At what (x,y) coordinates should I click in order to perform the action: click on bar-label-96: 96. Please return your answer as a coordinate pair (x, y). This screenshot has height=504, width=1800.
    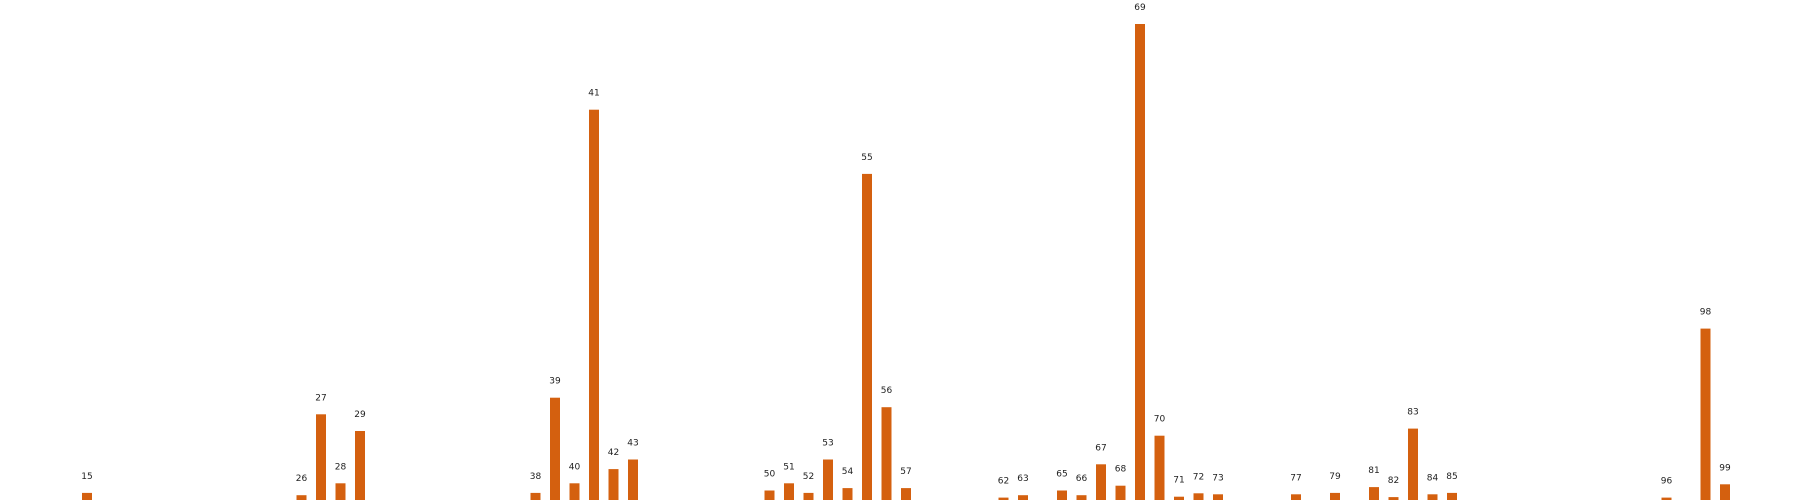
    Looking at the image, I should click on (1667, 482).